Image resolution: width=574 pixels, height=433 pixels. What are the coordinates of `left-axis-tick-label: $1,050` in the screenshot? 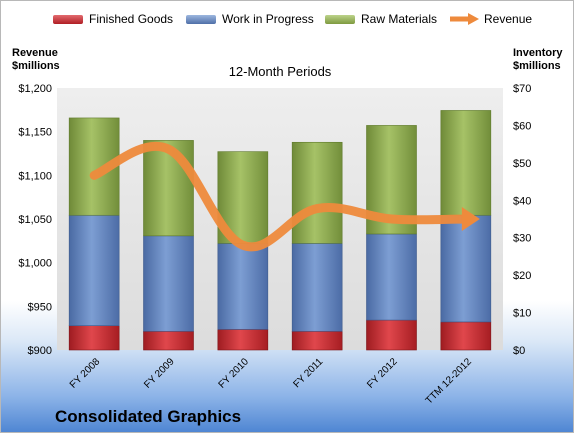 It's located at (35, 220).